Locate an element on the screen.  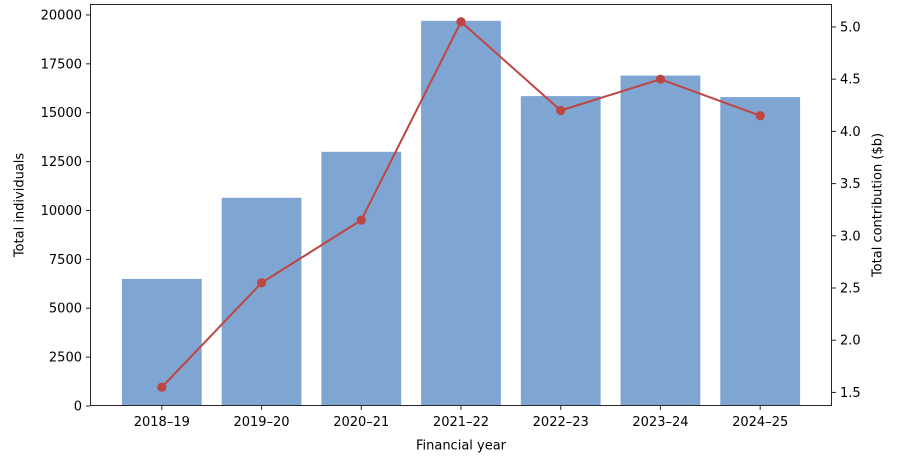
data-point-marker-2020–21 is located at coordinates (361, 220).